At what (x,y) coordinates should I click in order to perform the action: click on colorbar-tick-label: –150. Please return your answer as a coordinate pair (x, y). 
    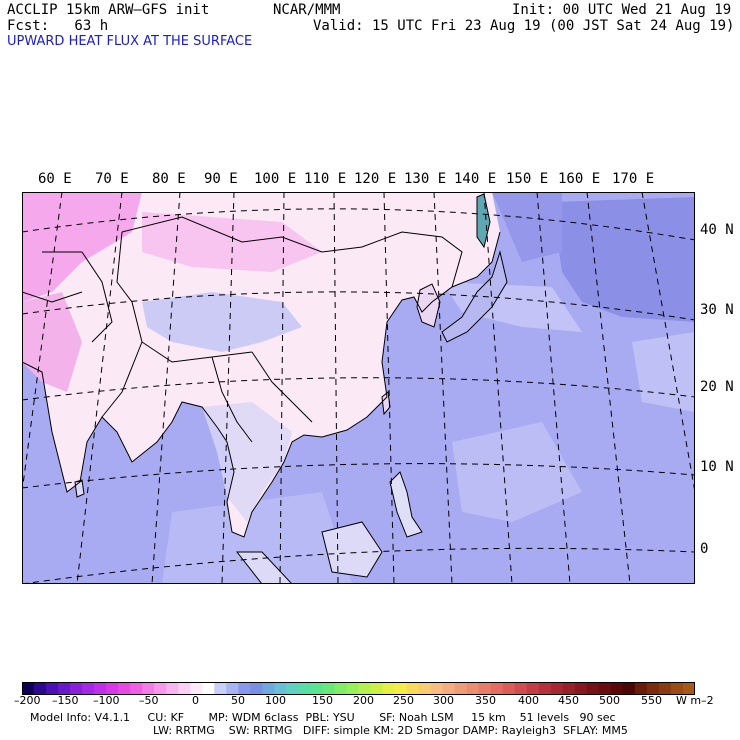
    Looking at the image, I should click on (65, 700).